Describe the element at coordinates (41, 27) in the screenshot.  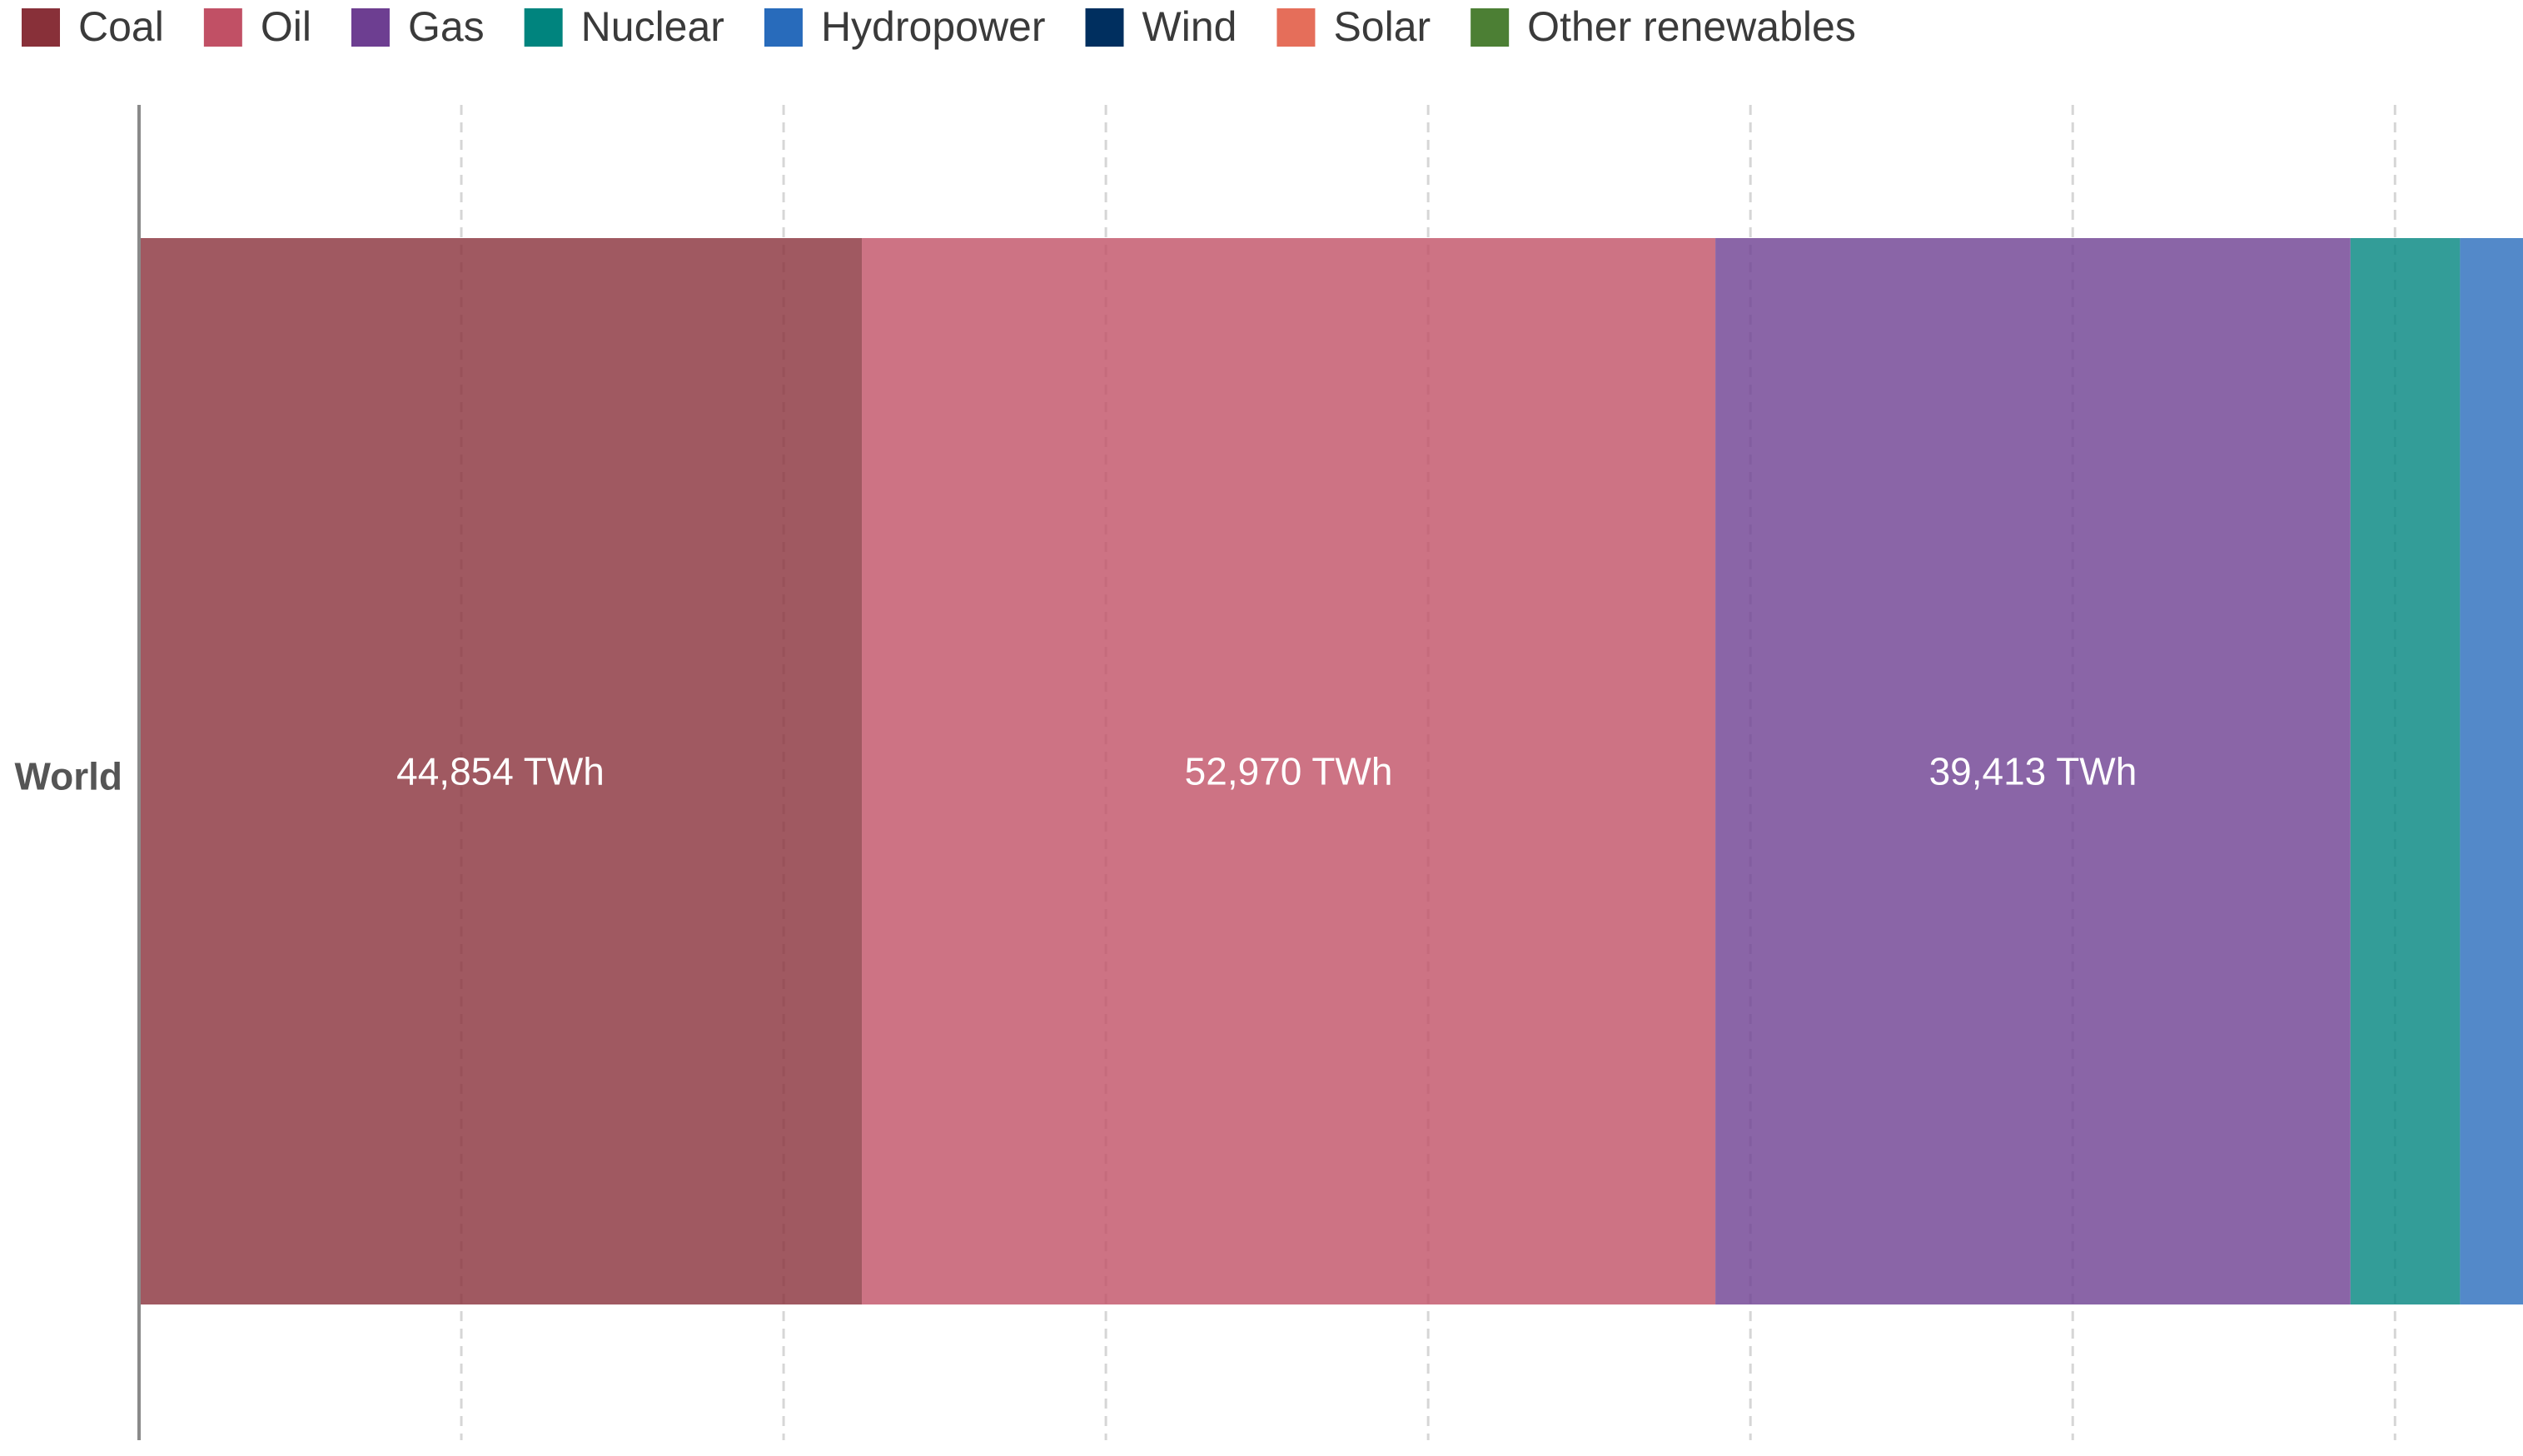
I see `legend-swatch-coal` at that location.